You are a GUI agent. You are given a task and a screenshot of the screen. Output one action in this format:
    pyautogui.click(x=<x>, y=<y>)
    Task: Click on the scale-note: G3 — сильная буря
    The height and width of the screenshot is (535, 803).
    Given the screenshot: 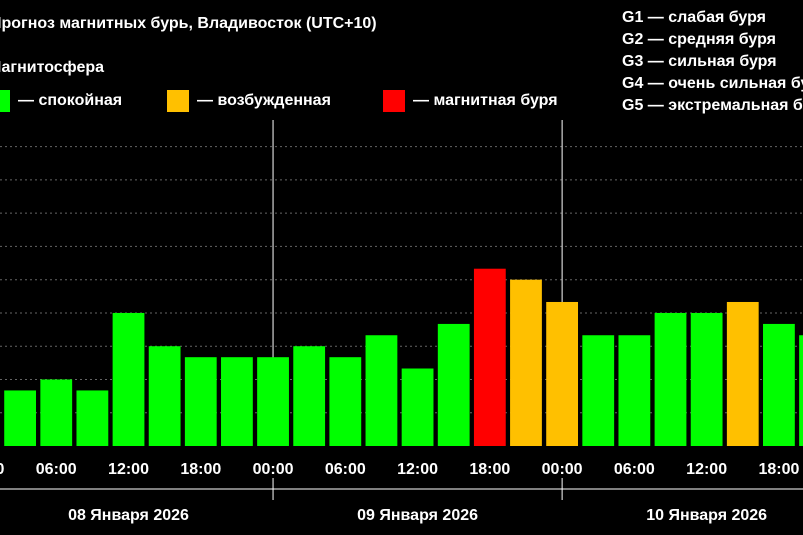 What is the action you would take?
    pyautogui.click(x=699, y=61)
    